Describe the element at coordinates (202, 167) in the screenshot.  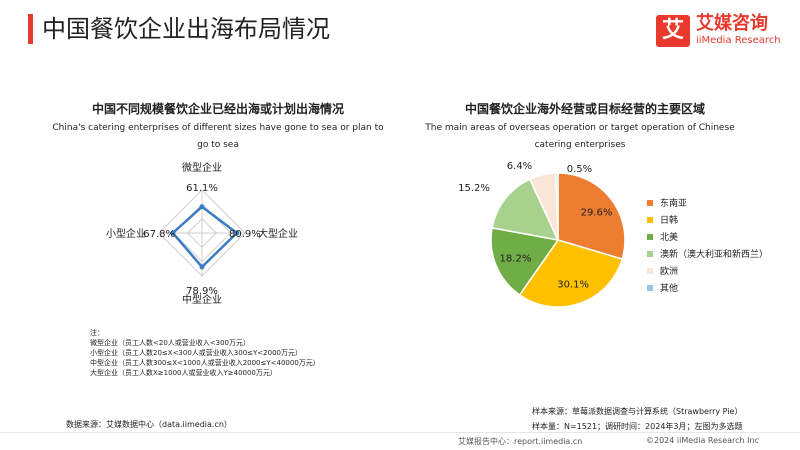
I see `radar-category-label: 微型企业` at that location.